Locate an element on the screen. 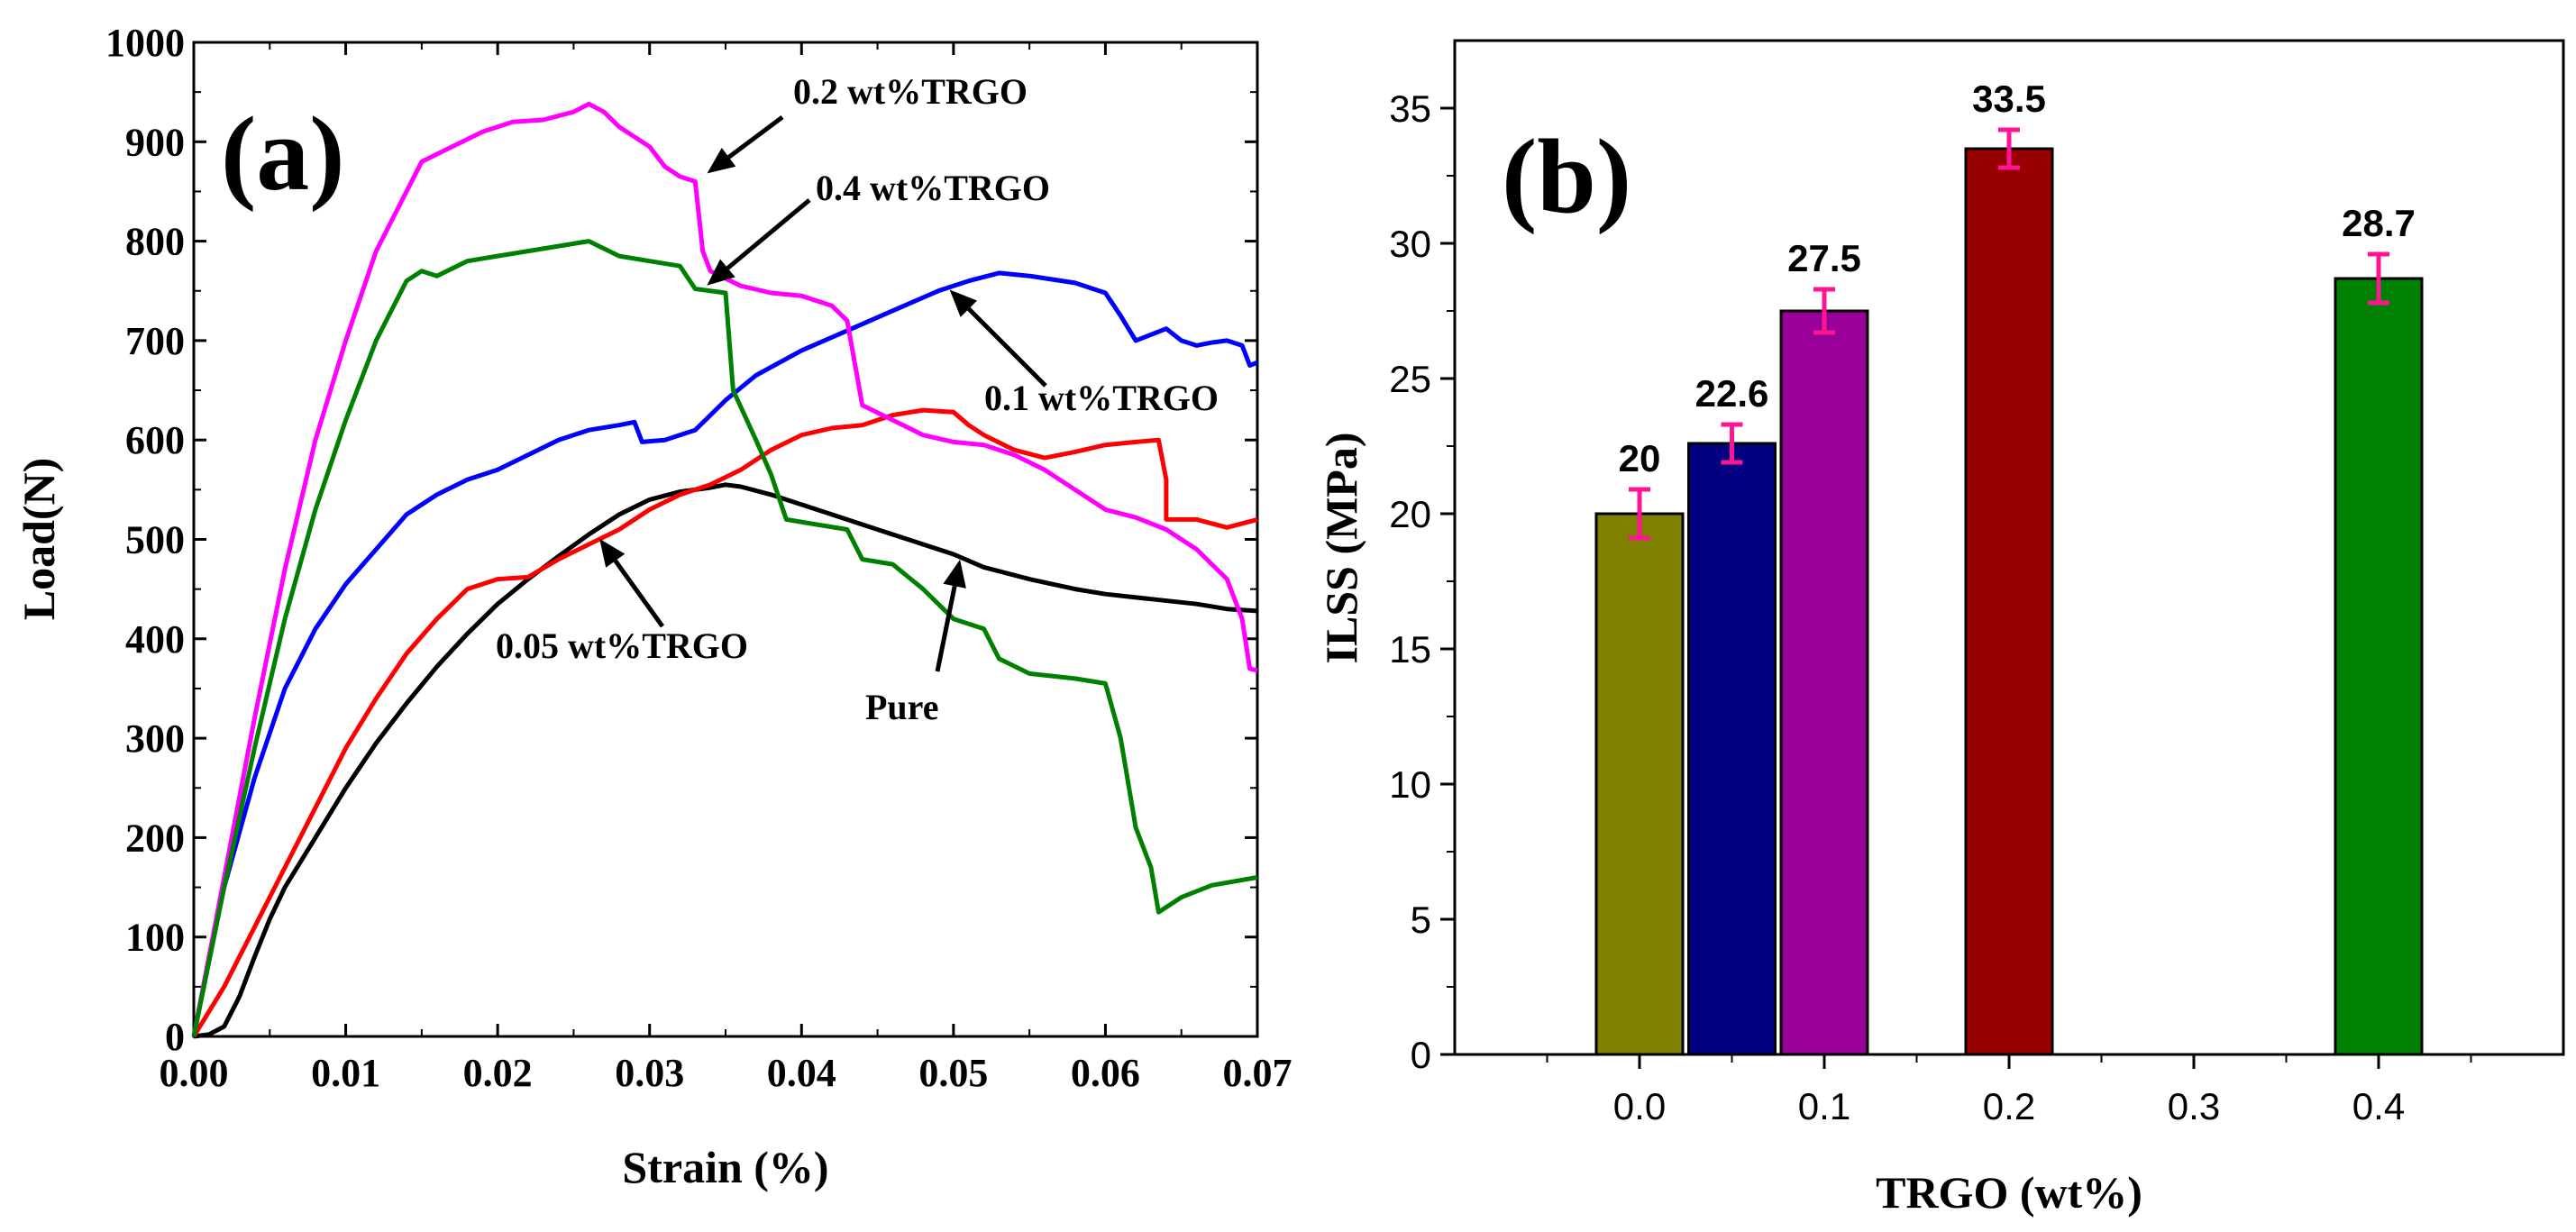 Image resolution: width=2576 pixels, height=1232 pixels. y-tick-label: 800 is located at coordinates (155, 242).